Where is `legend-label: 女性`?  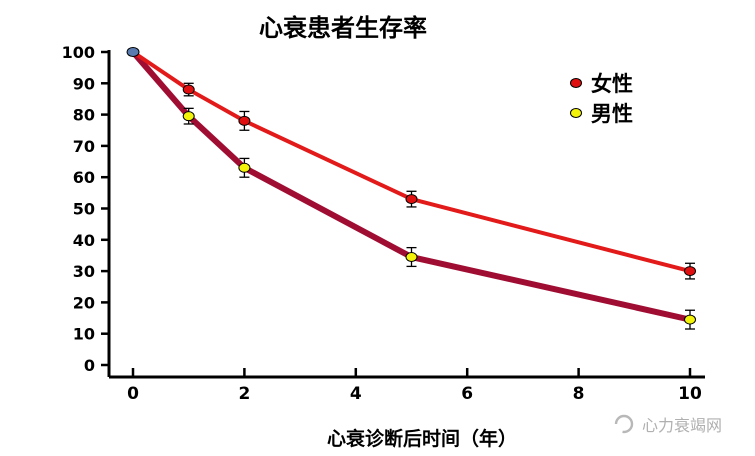 legend-label: 女性 is located at coordinates (612, 84).